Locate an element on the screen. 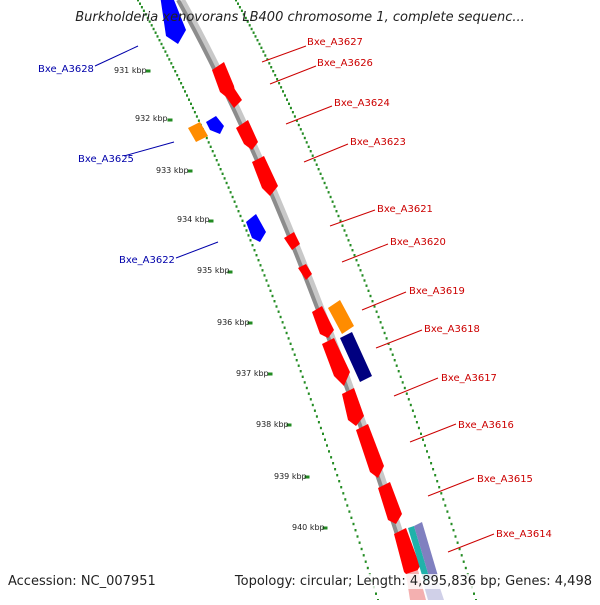 The image size is (600, 605). kbp-label: 932 kbp is located at coordinates (151, 118).